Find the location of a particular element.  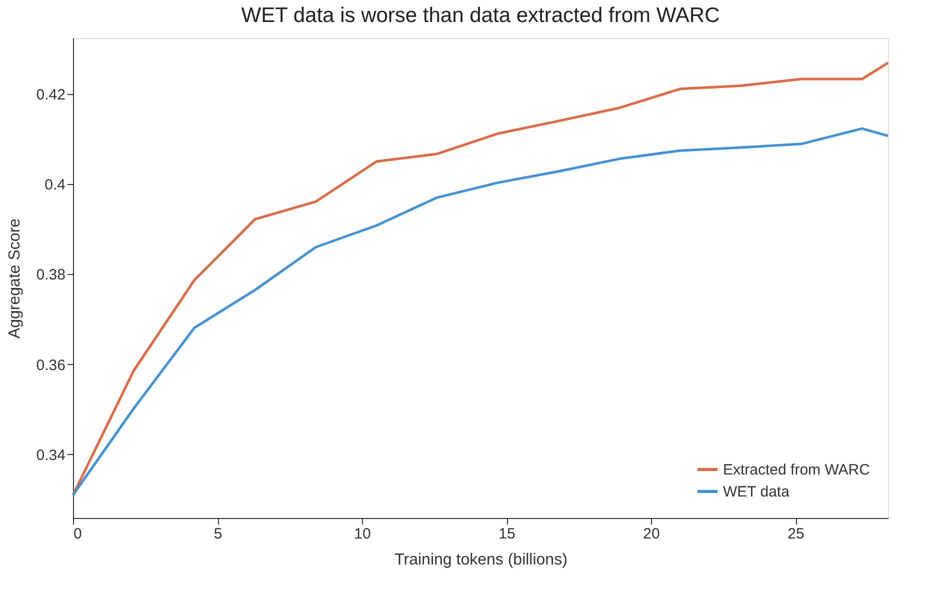

x-tick-label: 20 is located at coordinates (651, 534).